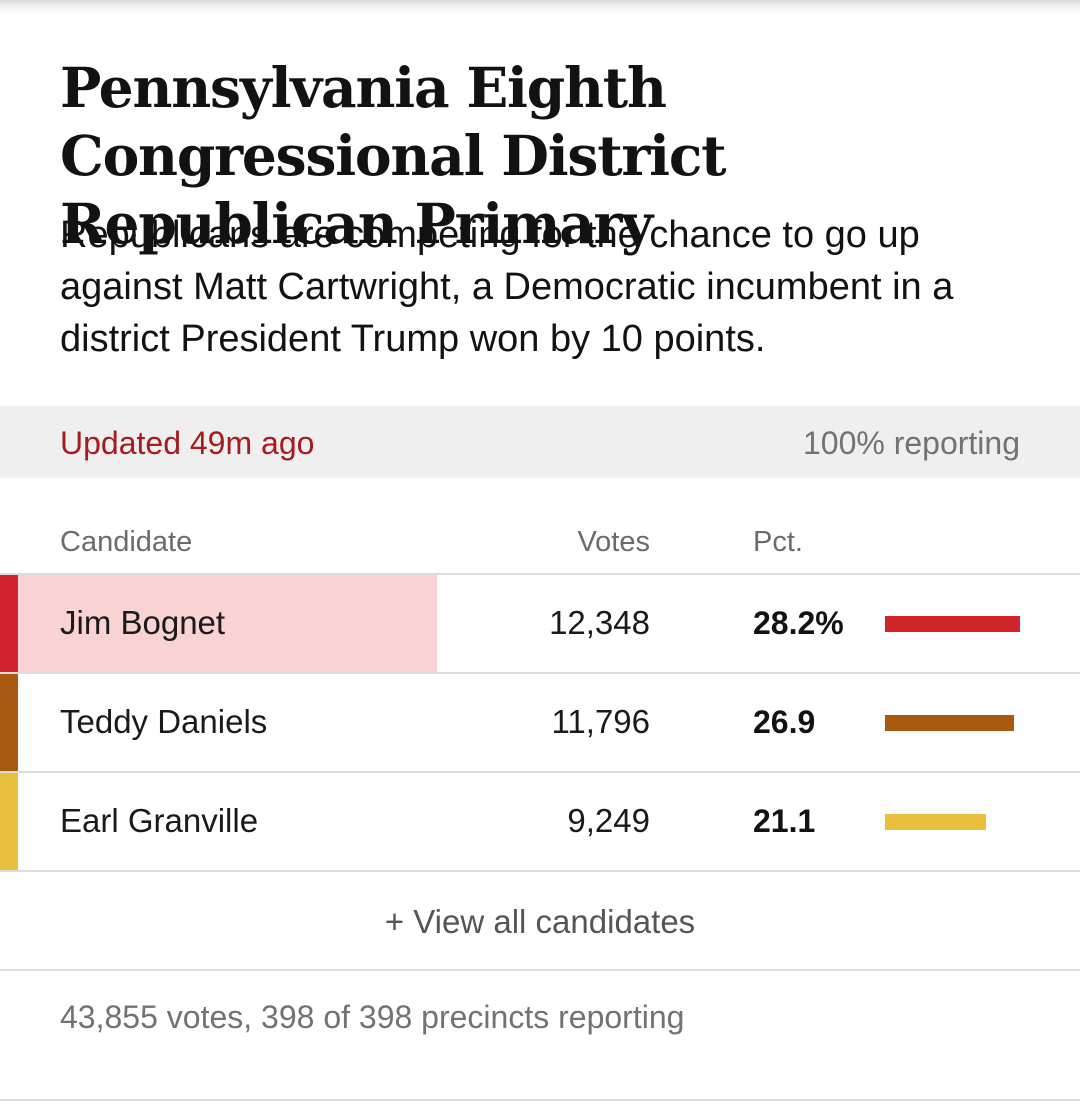 The height and width of the screenshot is (1114, 1080). I want to click on leader-highlight, so click(227, 623).